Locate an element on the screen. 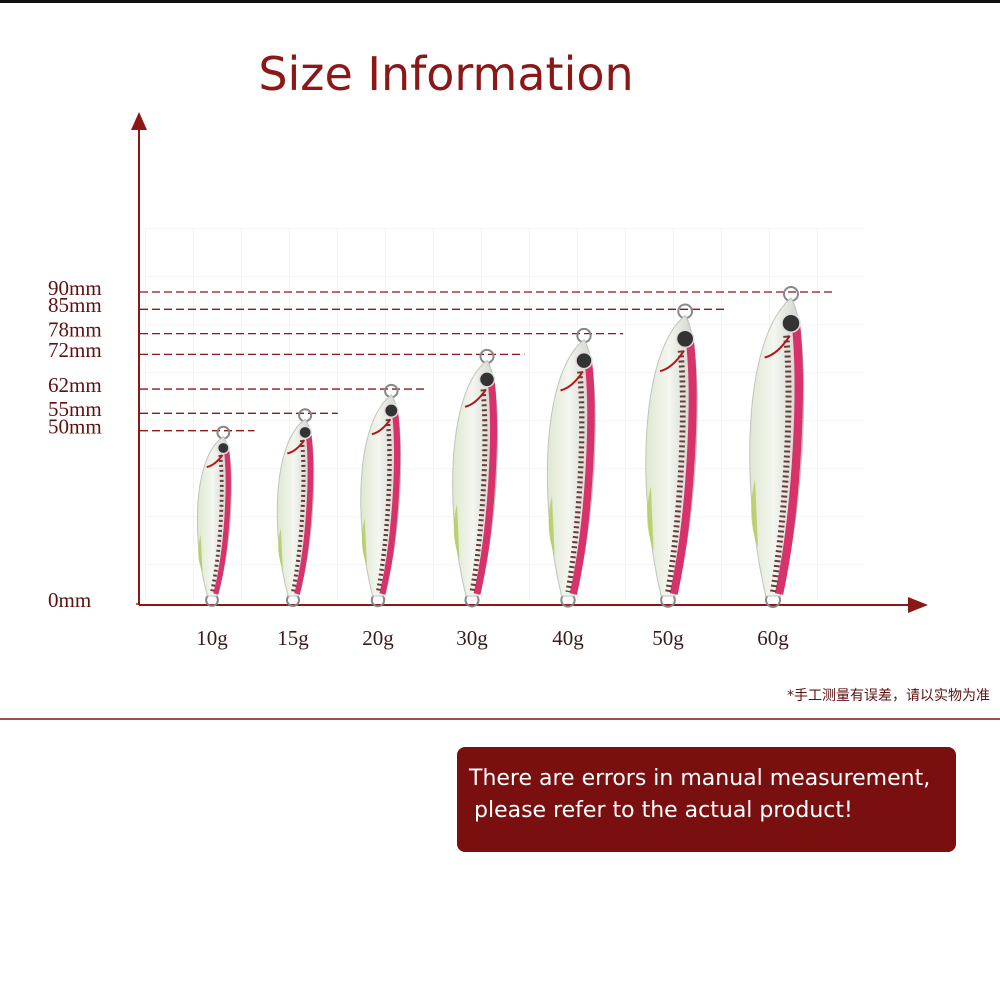 This screenshot has width=1000, height=1000. notice-line: please refer to the actual product! is located at coordinates (663, 810).